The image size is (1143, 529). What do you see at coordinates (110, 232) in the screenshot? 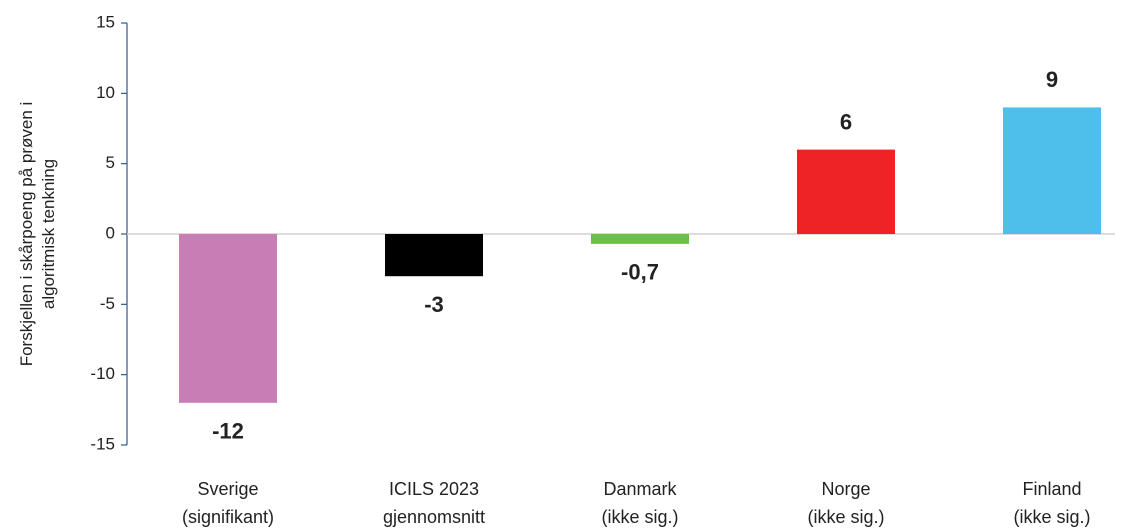
I see `y-tick-label: 0` at bounding box center [110, 232].